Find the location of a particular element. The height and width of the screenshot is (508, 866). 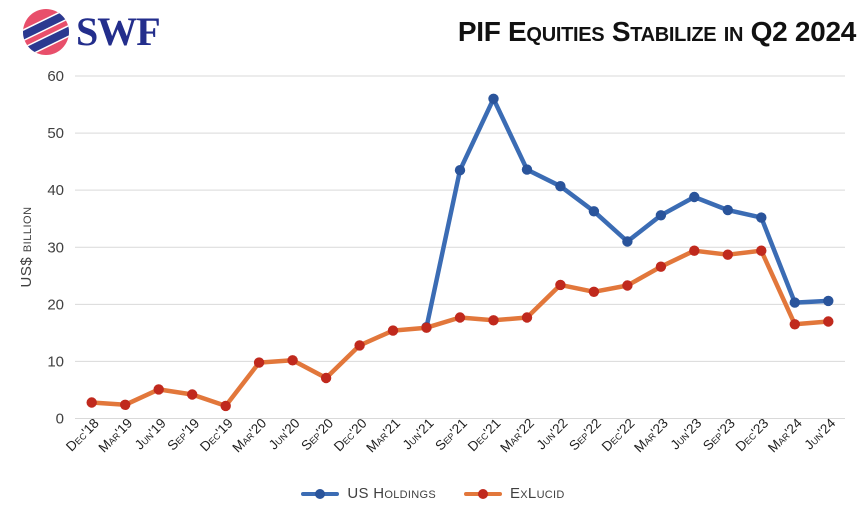

x-tick-label: Dec'18 is located at coordinates (82, 435).